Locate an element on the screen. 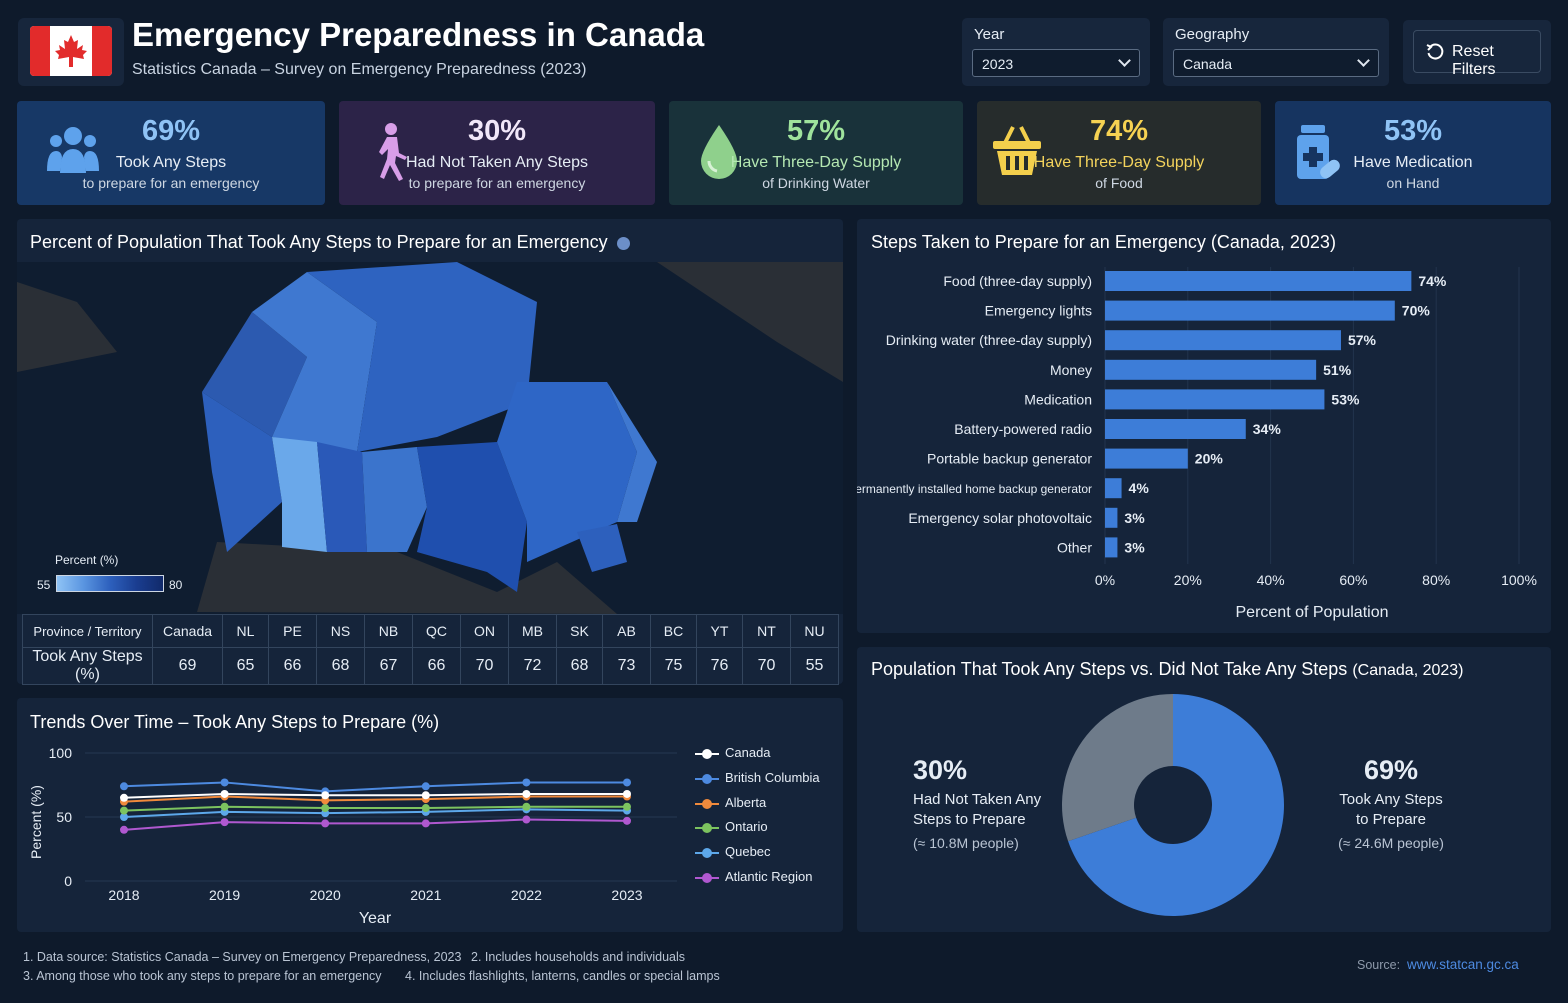  geography-select: Canada is located at coordinates (1276, 63).